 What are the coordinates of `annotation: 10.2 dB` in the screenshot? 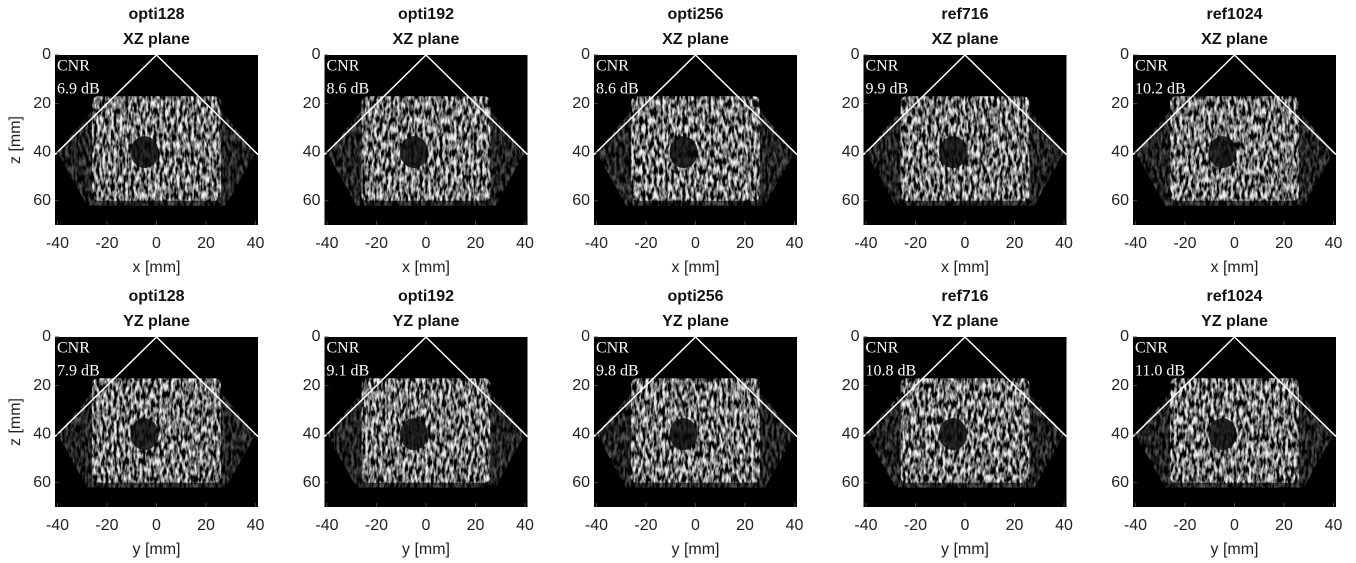 It's located at (1160, 89).